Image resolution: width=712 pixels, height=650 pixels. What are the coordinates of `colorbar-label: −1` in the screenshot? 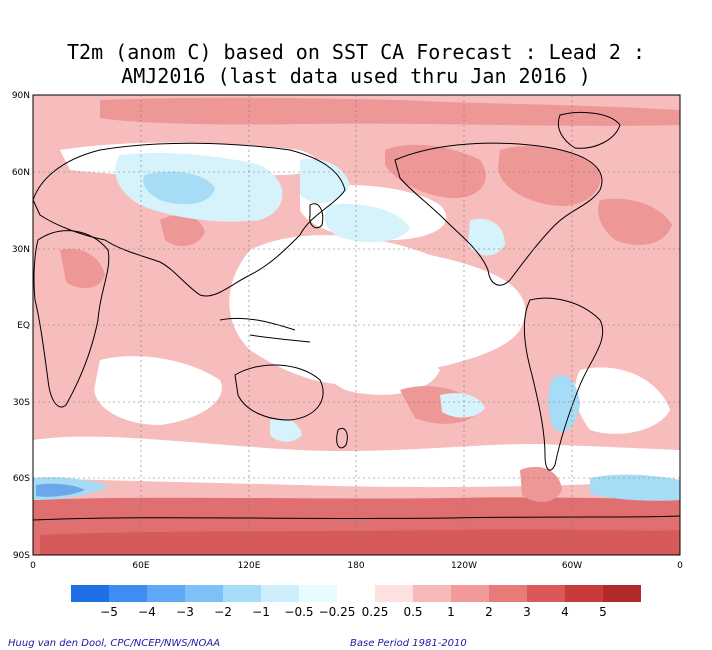 It's located at (261, 612).